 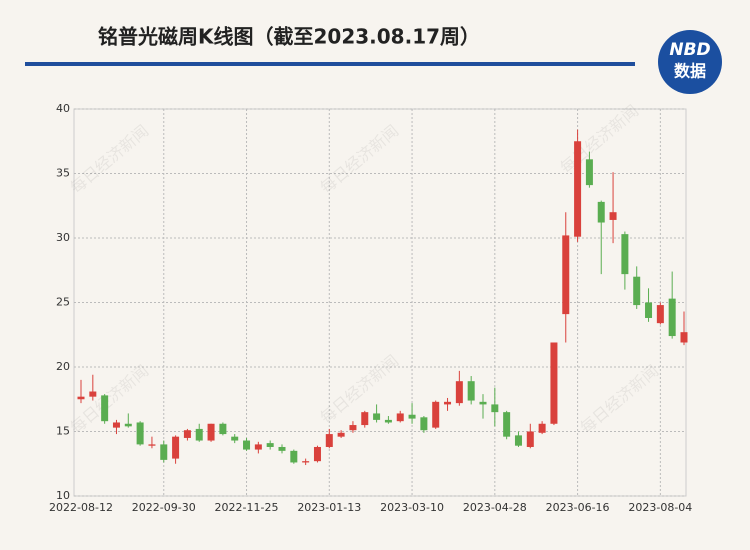 I want to click on x-tick-label: 2022-08-12, so click(x=81, y=507).